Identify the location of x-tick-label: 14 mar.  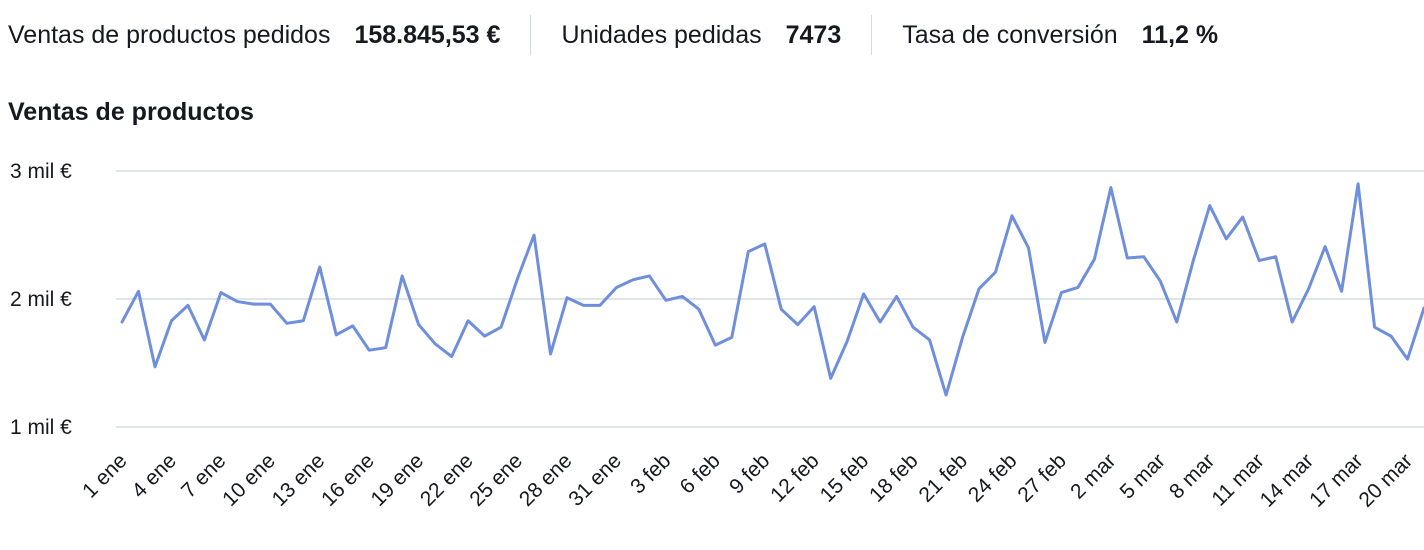
(1287, 480).